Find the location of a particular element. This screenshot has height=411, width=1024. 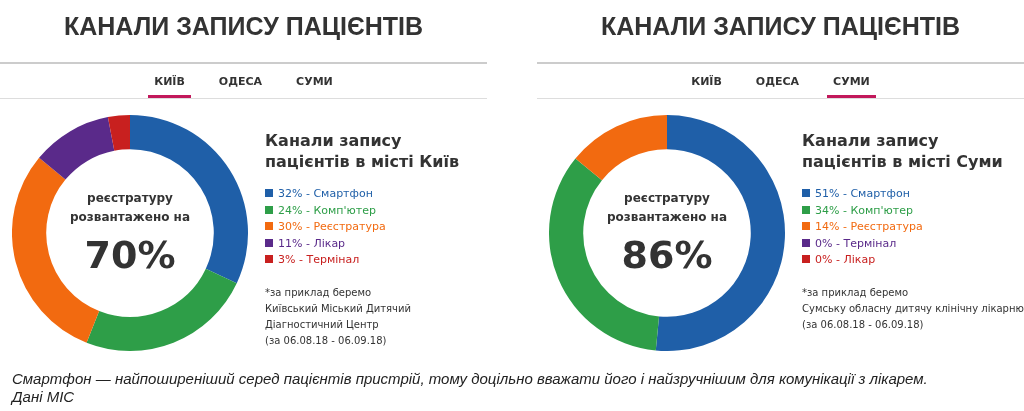

legend-label: 30% - Реєстратура is located at coordinates (332, 226).